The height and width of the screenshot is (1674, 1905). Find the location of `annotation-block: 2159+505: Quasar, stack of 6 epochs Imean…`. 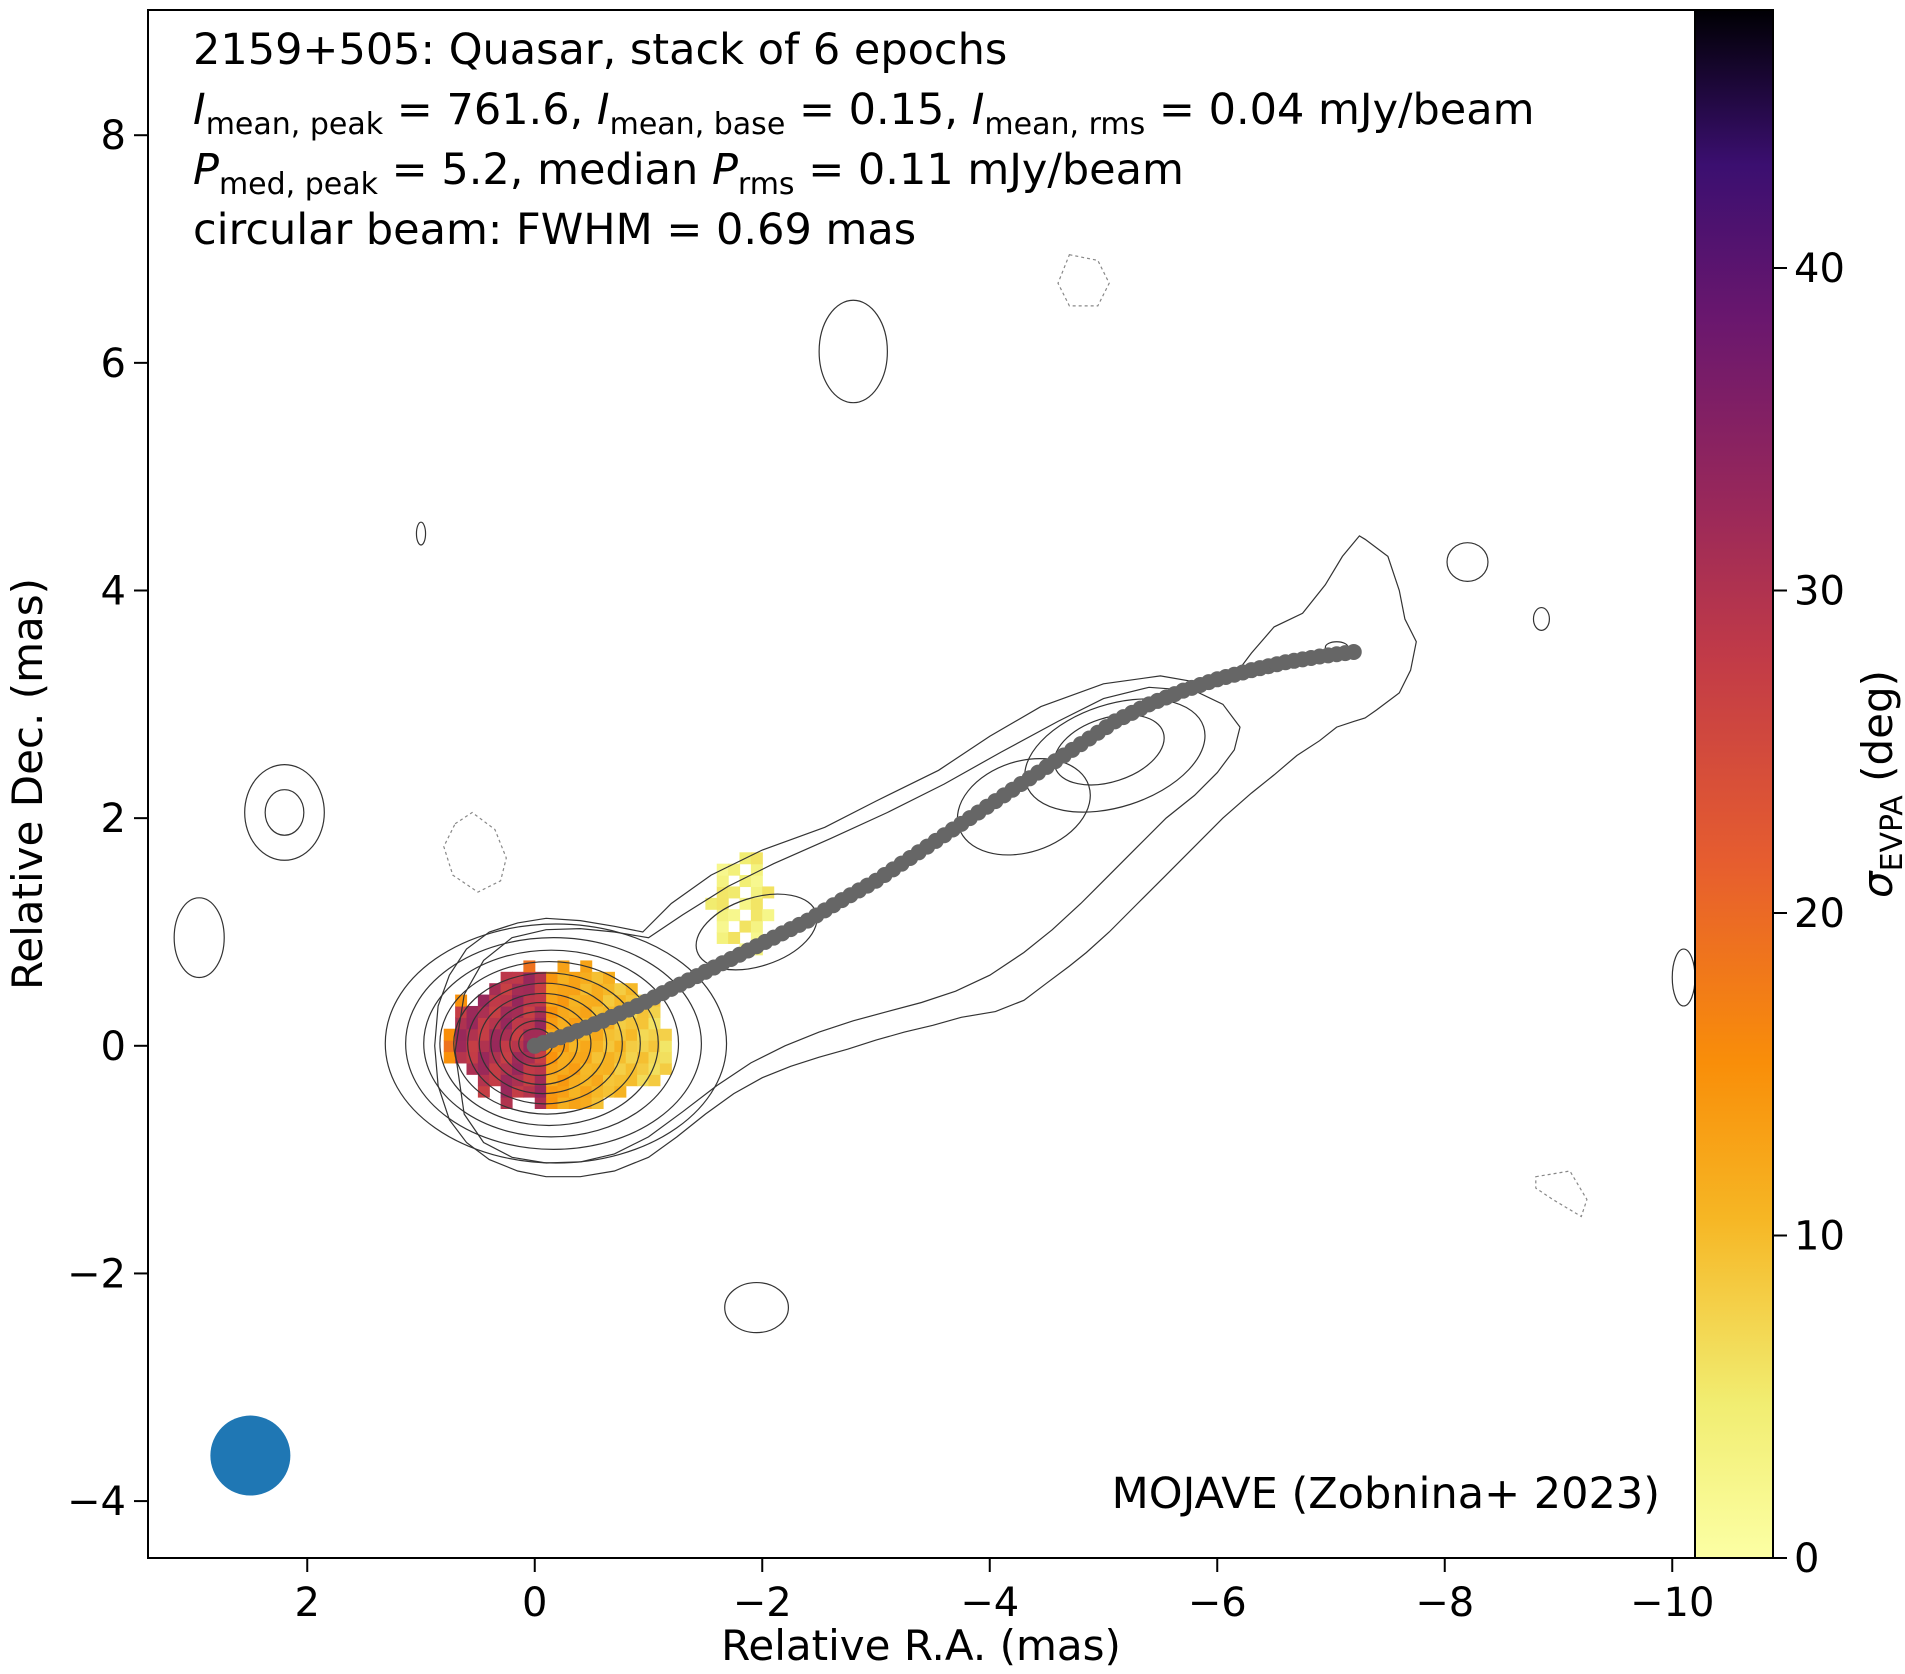

annotation-block: 2159+505: Quasar, stack of 6 epochs Imean… is located at coordinates (864, 140).